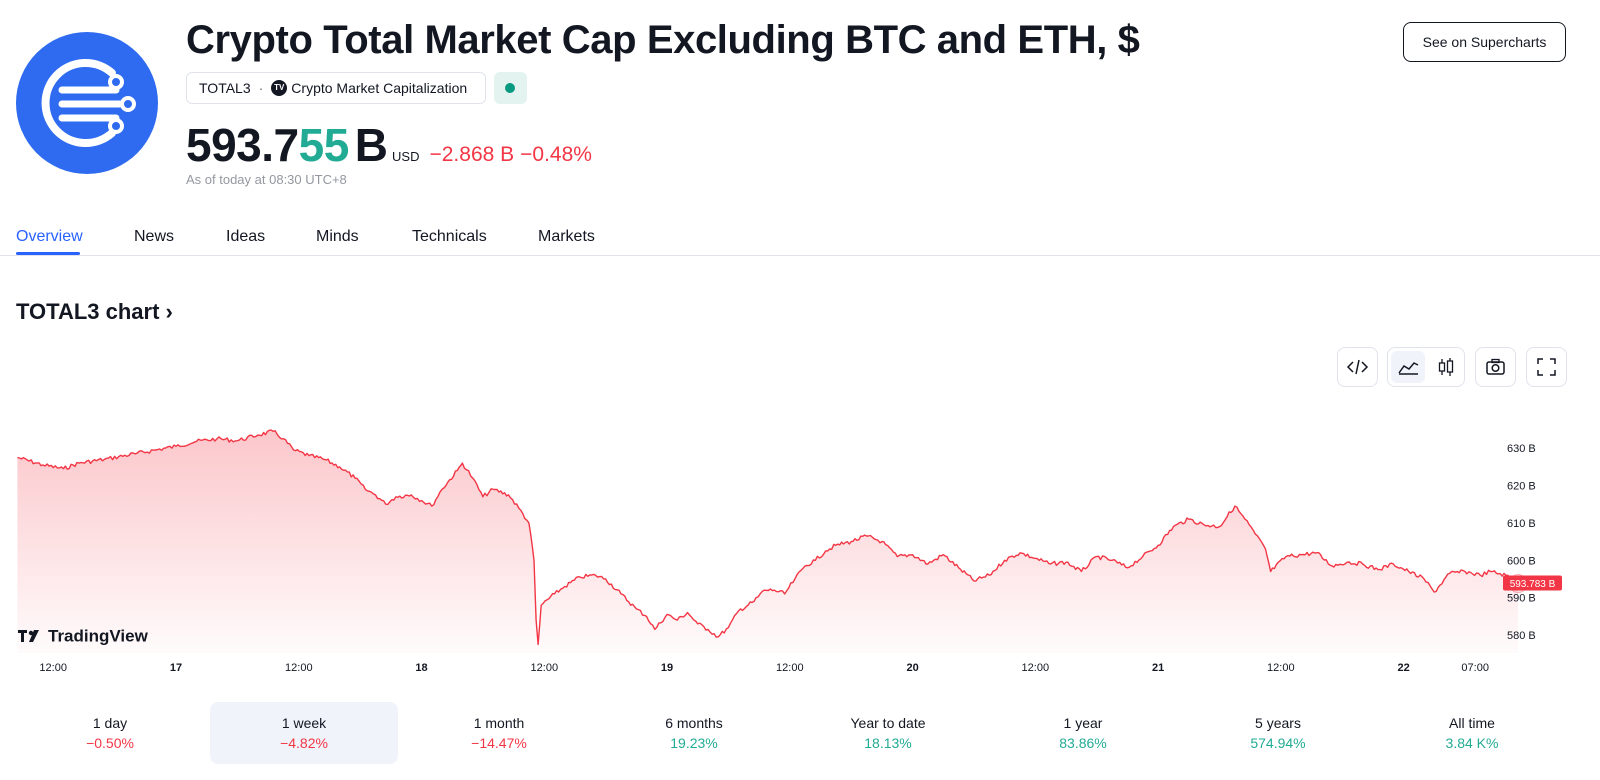 The image size is (1600, 780). What do you see at coordinates (110, 743) in the screenshot?
I see `period-change: −0.50%` at bounding box center [110, 743].